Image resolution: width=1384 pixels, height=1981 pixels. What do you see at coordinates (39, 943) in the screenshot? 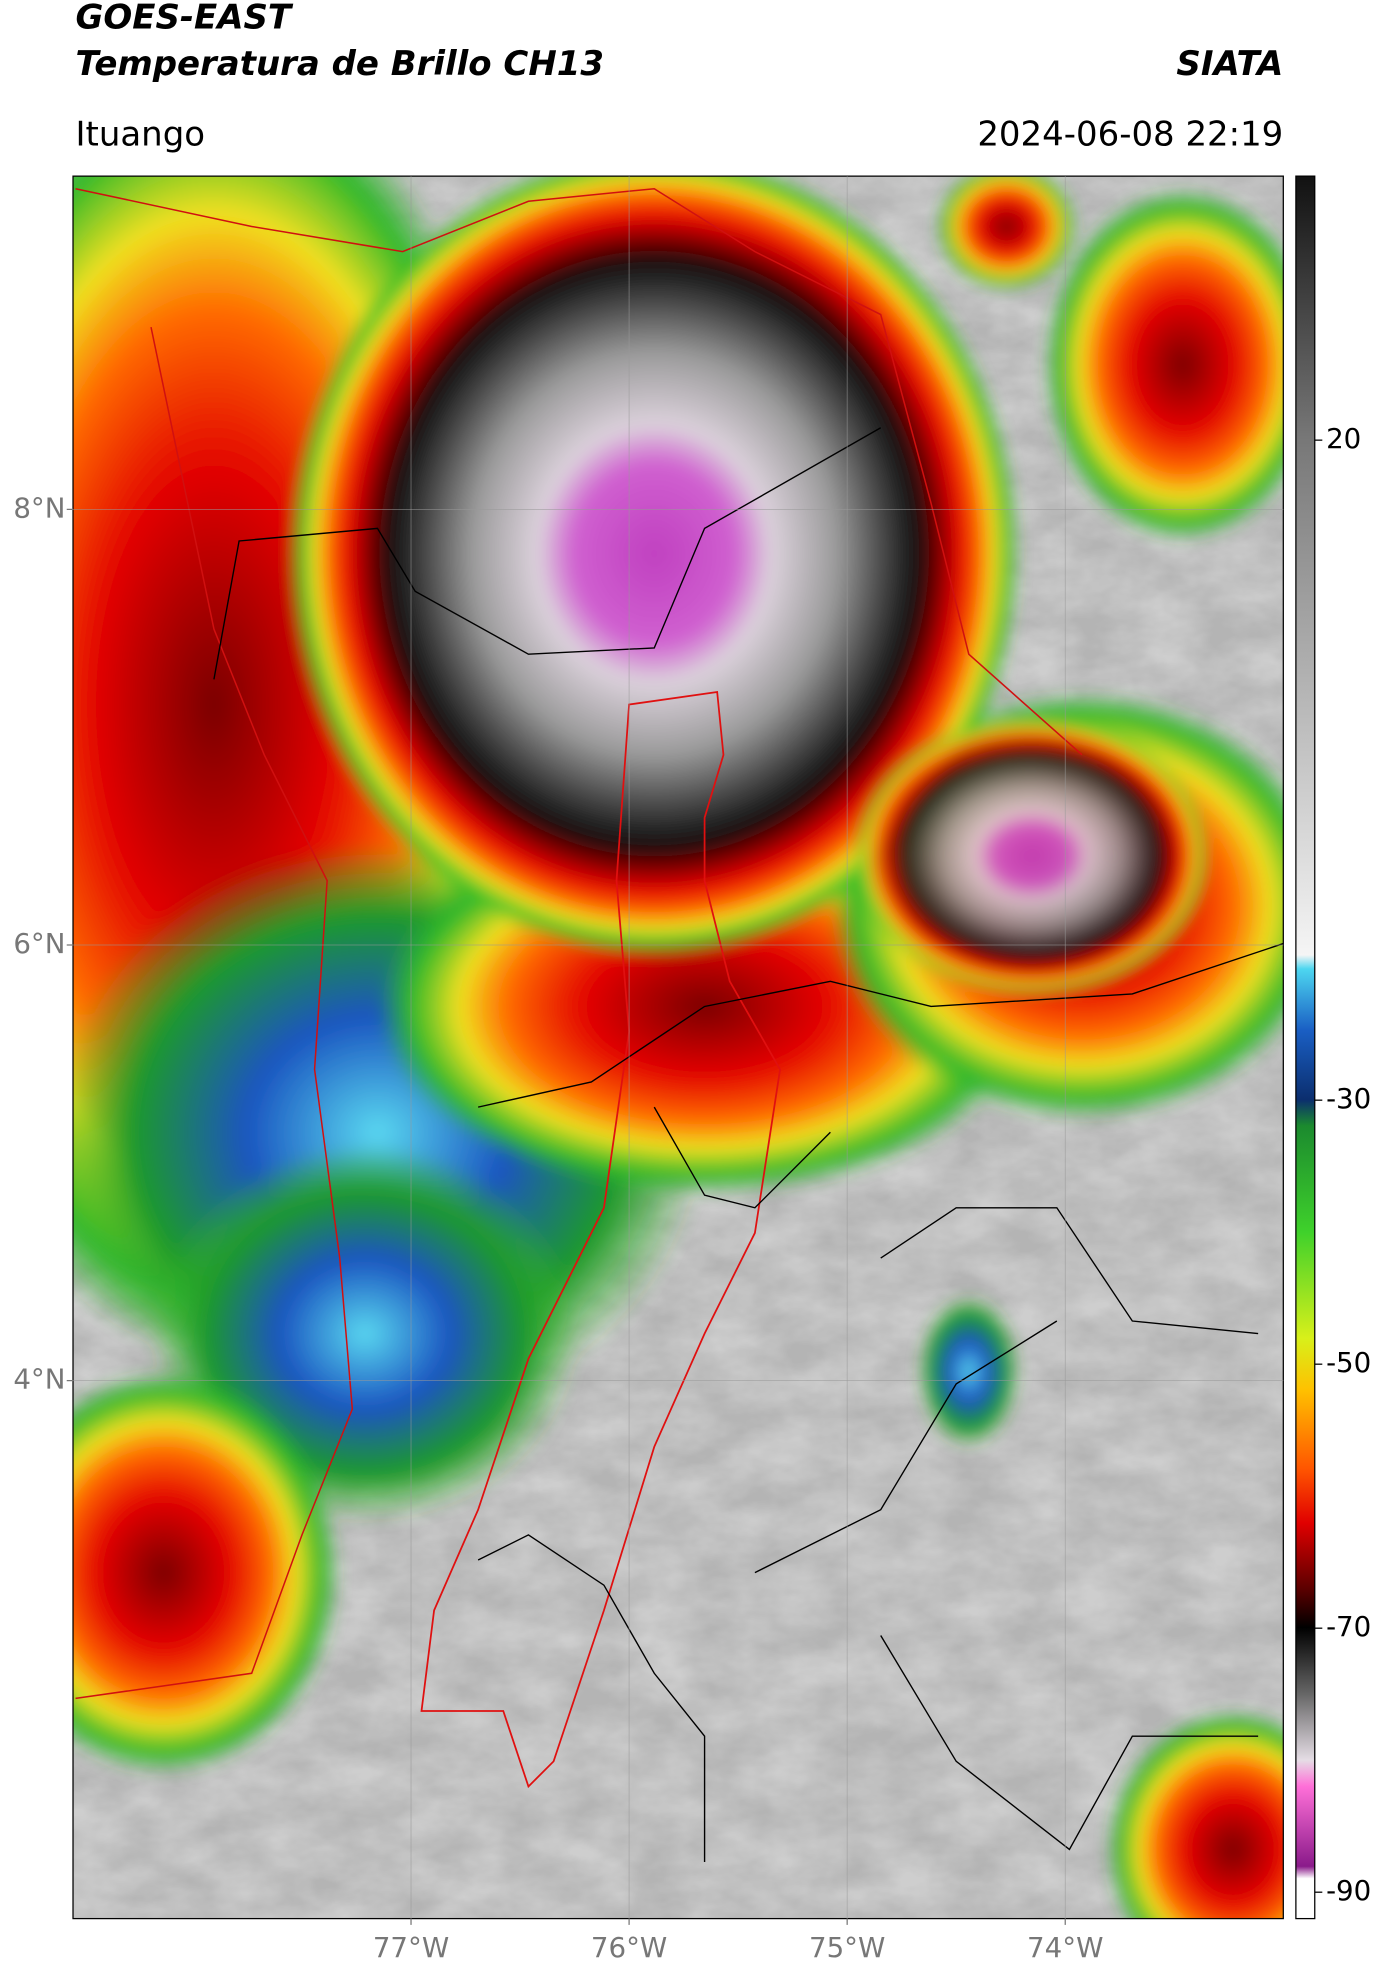
I see `y-tick-label: 6°N` at bounding box center [39, 943].